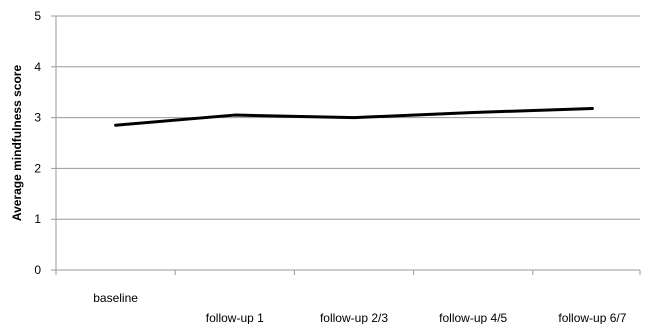 This screenshot has height=324, width=647. Describe the element at coordinates (235, 317) in the screenshot. I see `x-tick-label: follow-up 1` at that location.